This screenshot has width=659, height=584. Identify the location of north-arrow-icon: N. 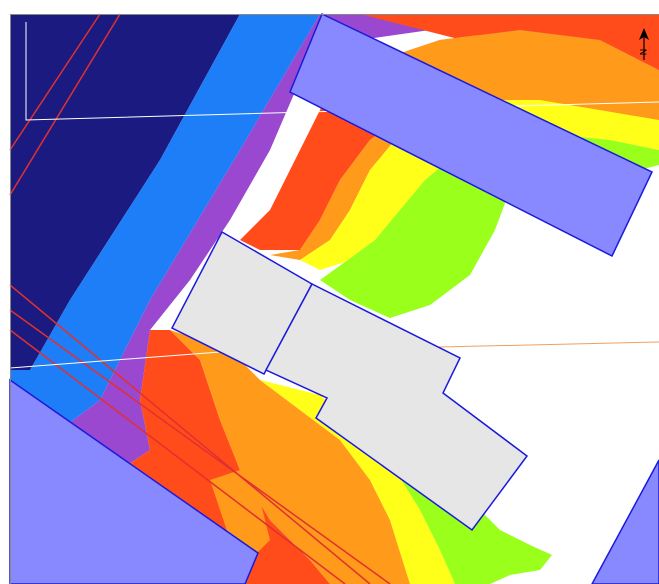
(643, 44).